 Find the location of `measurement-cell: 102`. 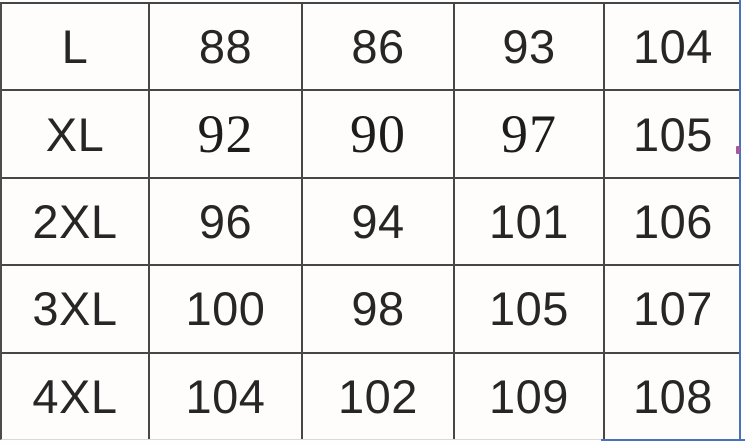

measurement-cell: 102 is located at coordinates (379, 396).